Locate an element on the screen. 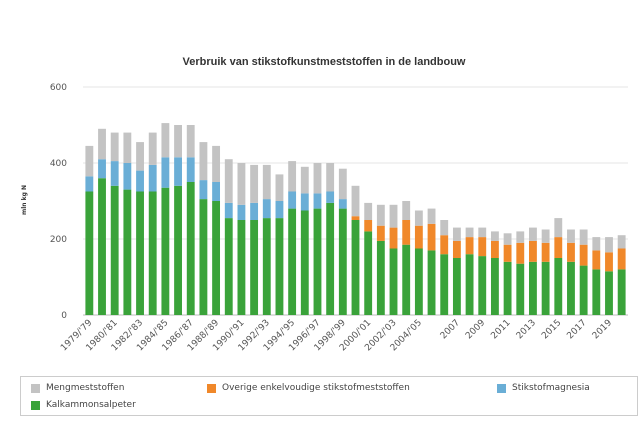 Image resolution: width=640 pixels, height=425 pixels. legend-item-overige-enkelvoudige: Overige enkelvoudige stikstofmeststoffen is located at coordinates (308, 388).